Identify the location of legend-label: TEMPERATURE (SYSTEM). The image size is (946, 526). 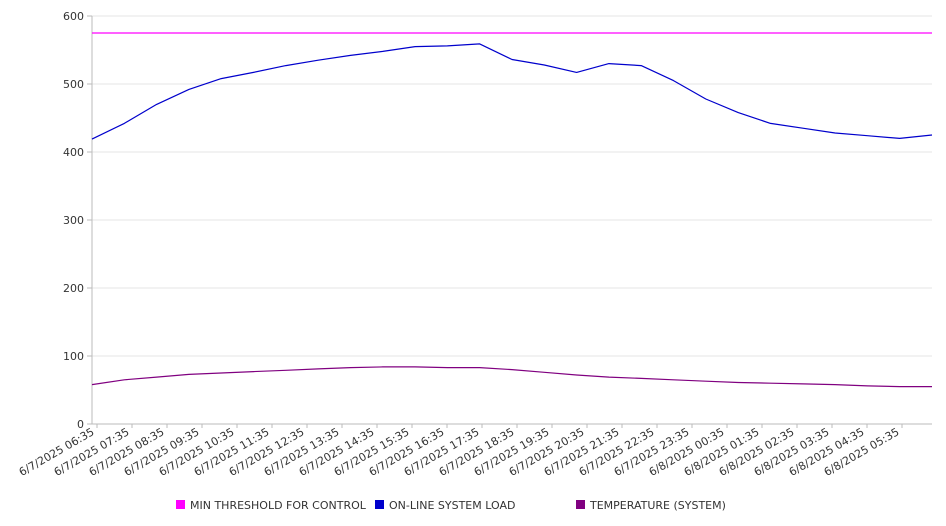
(657, 505).